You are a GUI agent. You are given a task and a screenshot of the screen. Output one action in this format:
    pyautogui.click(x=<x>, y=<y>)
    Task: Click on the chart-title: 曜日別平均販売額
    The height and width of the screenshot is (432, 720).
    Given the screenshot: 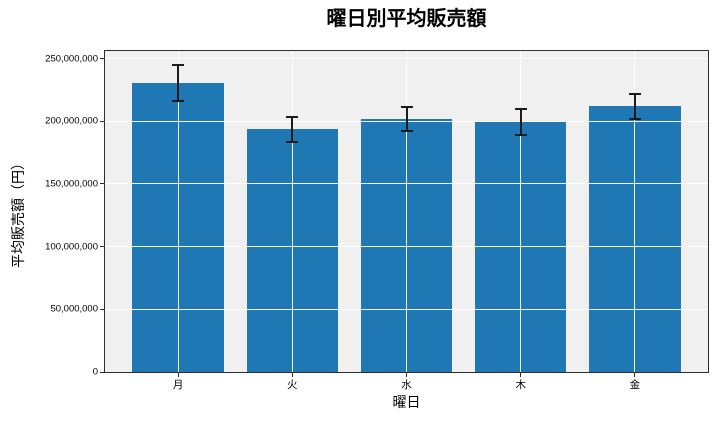 What is the action you would take?
    pyautogui.click(x=406, y=19)
    